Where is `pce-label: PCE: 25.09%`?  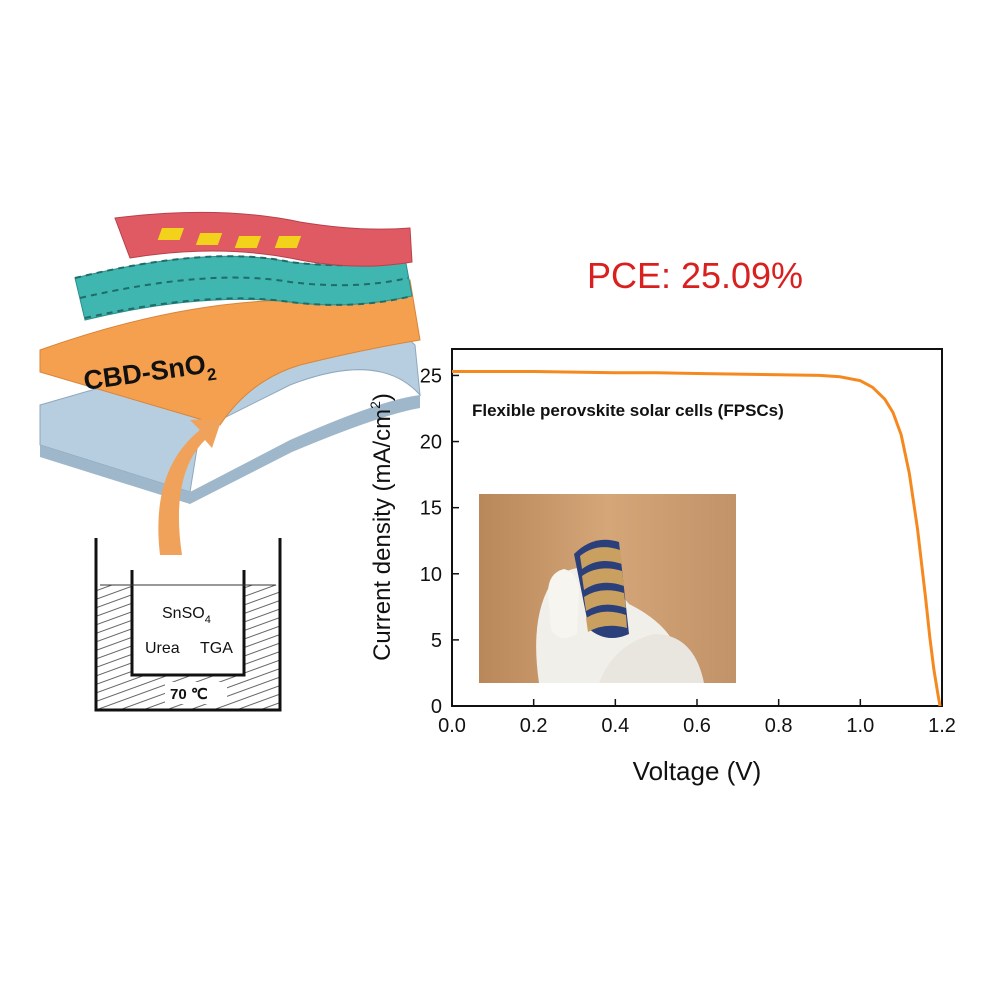
pce-label: PCE: 25.09% is located at coordinates (695, 275).